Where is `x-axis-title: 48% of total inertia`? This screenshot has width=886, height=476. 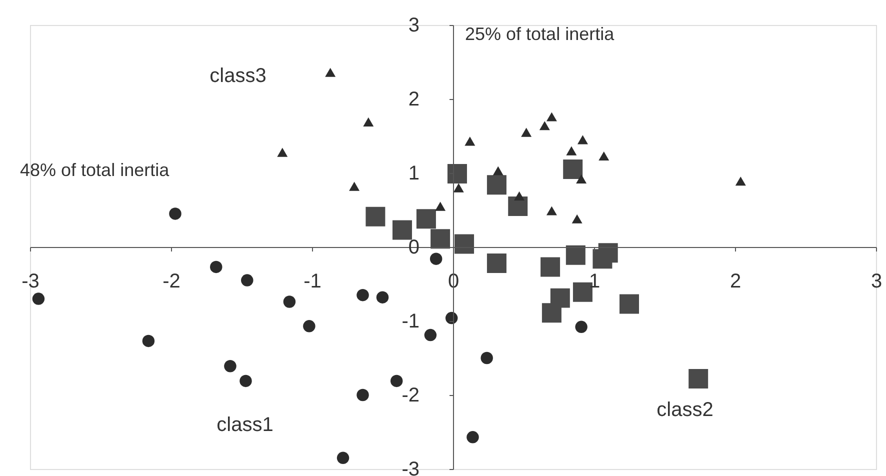 x-axis-title: 48% of total inertia is located at coordinates (95, 170).